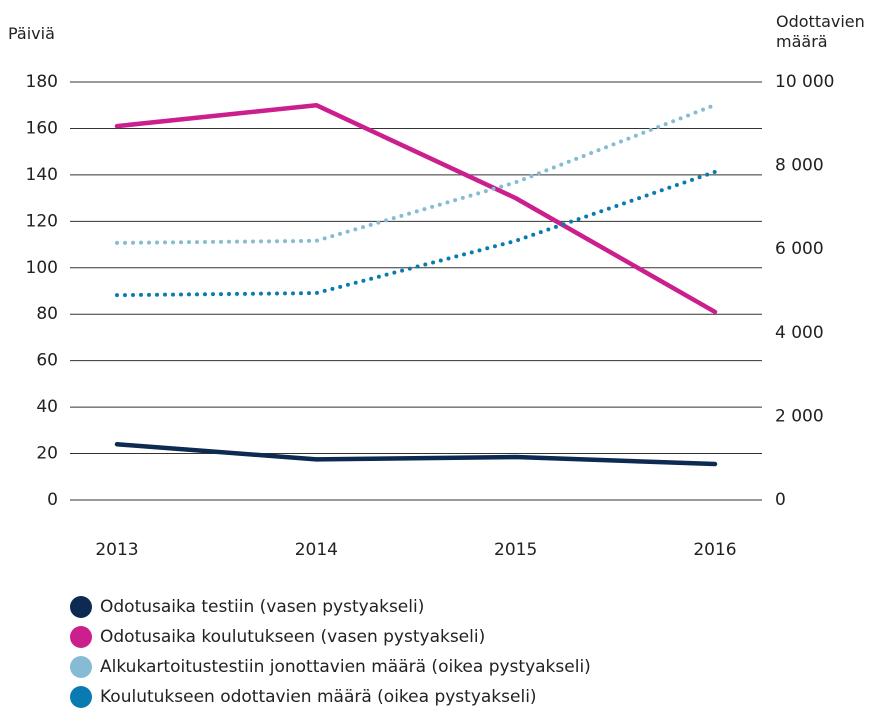  What do you see at coordinates (42, 221) in the screenshot?
I see `y-tick-label: 120` at bounding box center [42, 221].